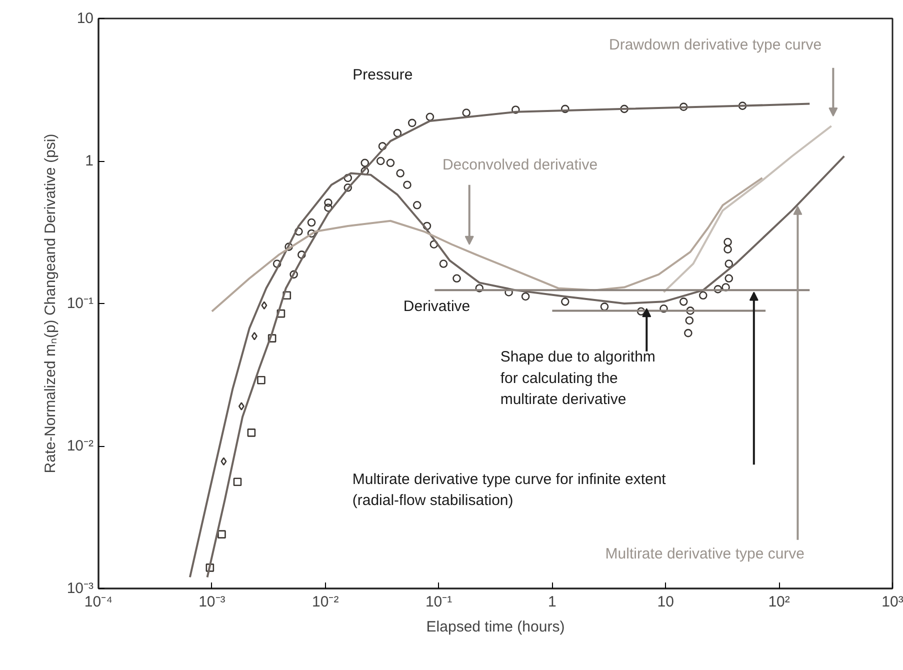 This screenshot has width=903, height=670. Describe the element at coordinates (509, 490) in the screenshot. I see `annotation: Multirate derivative type curve for infinite extent (radial-flow stabilisation)` at that location.